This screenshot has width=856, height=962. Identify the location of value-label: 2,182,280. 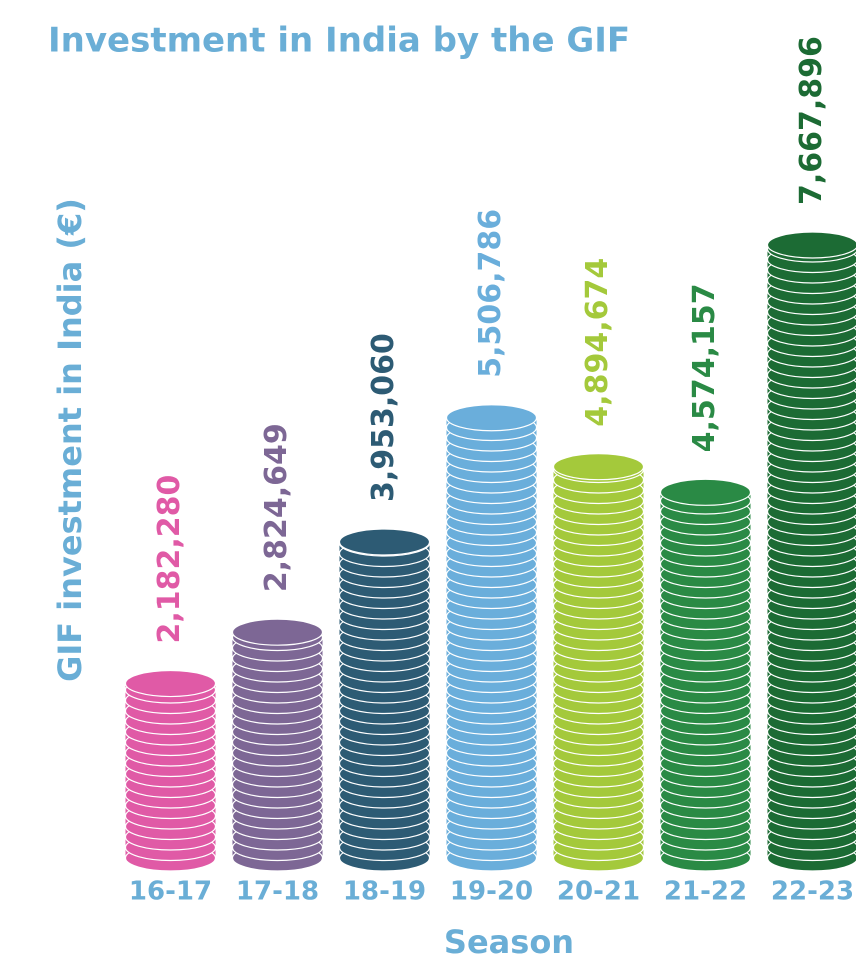
(169, 559).